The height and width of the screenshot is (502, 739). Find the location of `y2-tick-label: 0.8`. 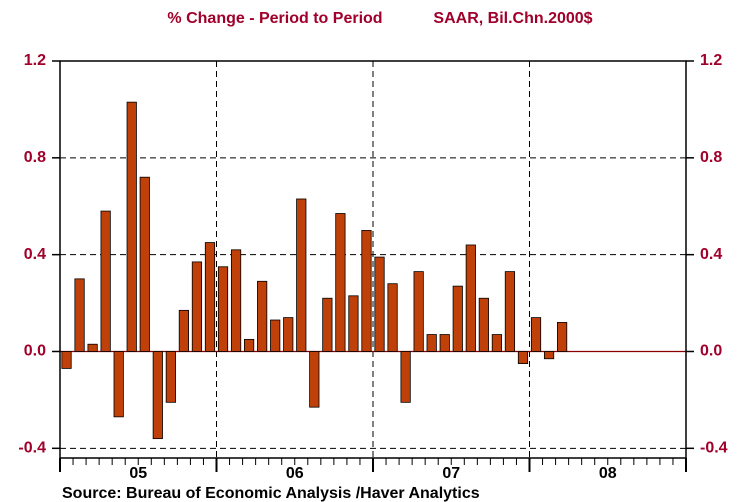

y2-tick-label: 0.8 is located at coordinates (711, 157).